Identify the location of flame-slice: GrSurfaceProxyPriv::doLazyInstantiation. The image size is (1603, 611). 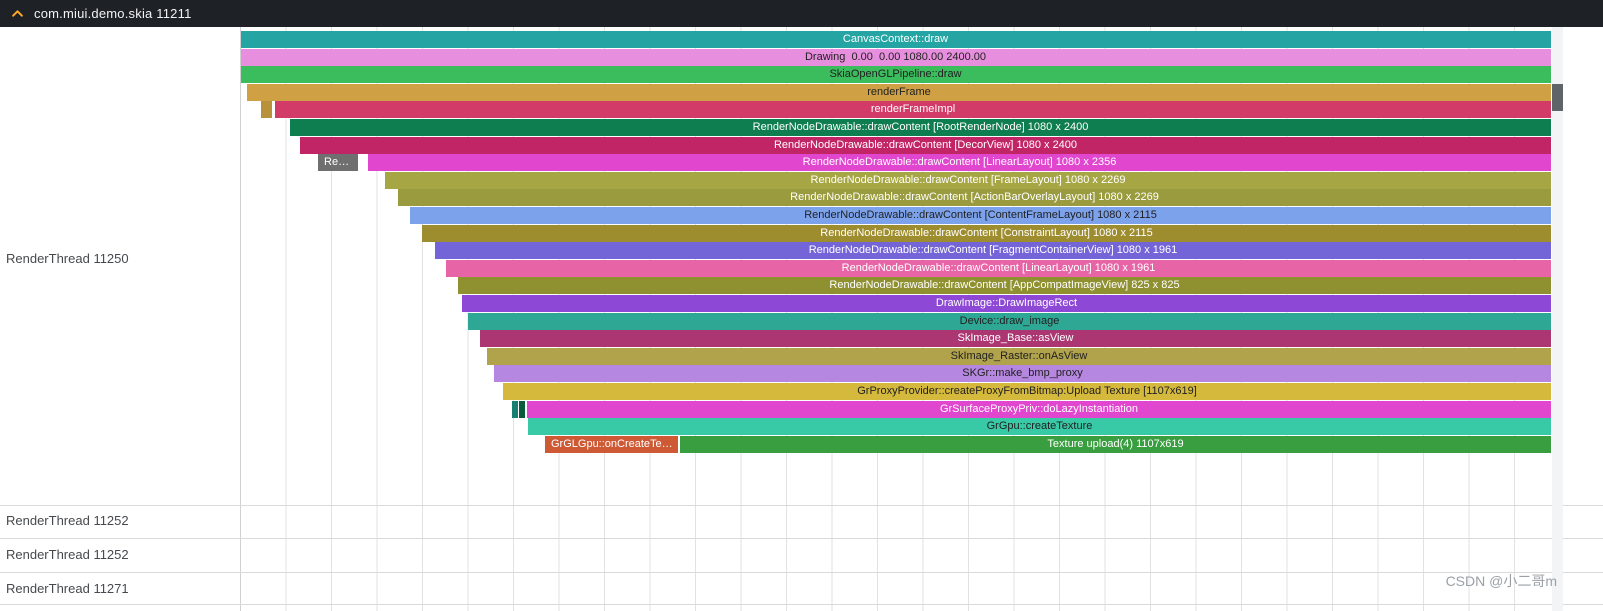
(1039, 409).